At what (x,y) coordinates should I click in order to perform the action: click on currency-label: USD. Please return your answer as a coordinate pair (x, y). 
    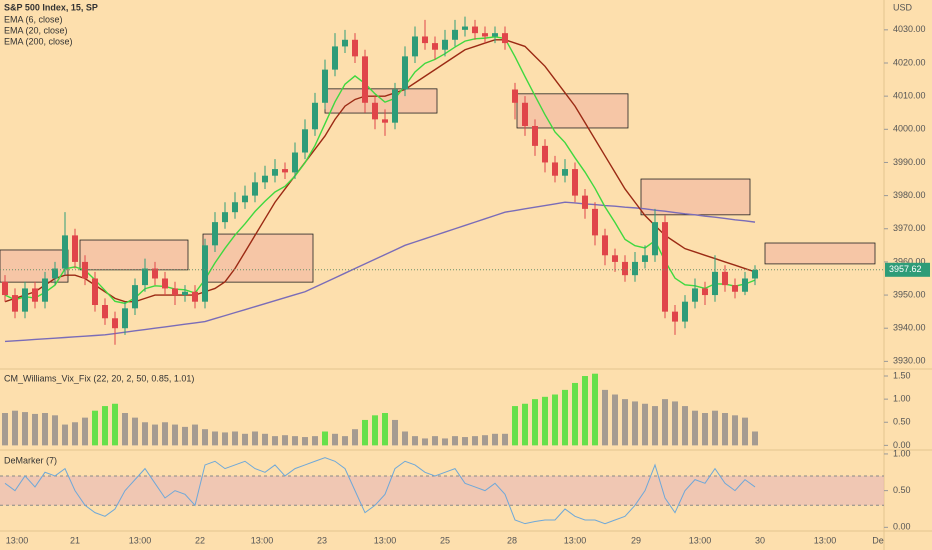
    Looking at the image, I should click on (903, 7).